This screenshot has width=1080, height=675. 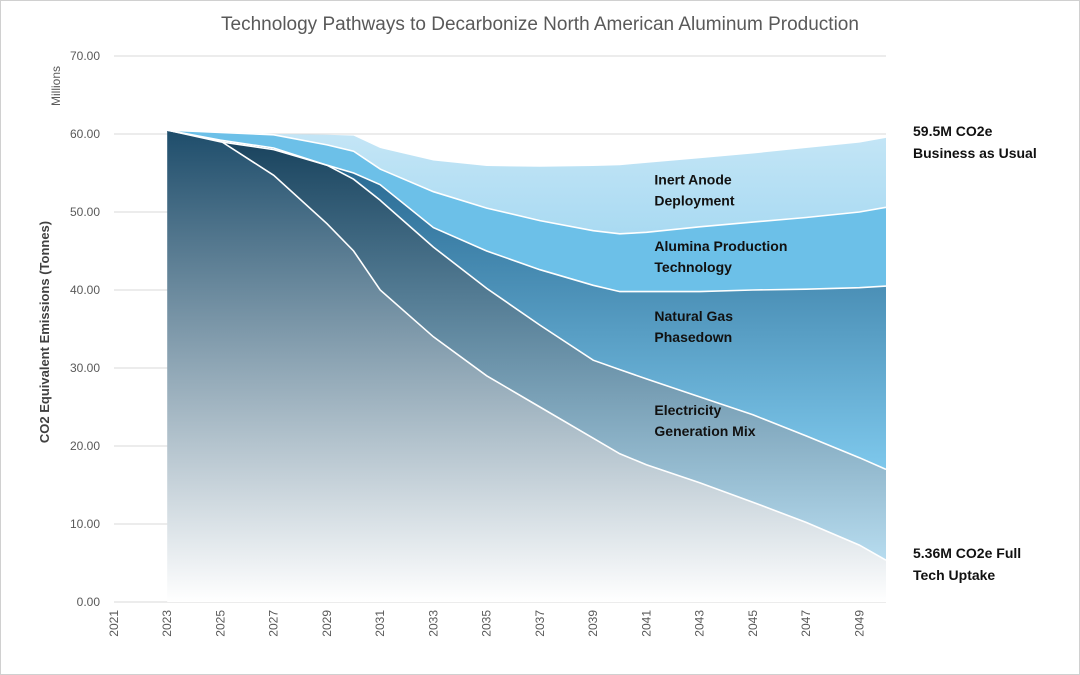 What do you see at coordinates (167, 623) in the screenshot?
I see `x-tick-label: 2023` at bounding box center [167, 623].